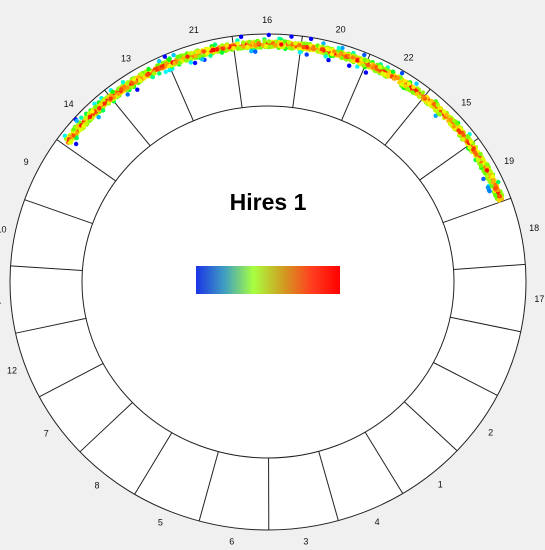 The height and width of the screenshot is (550, 545). I want to click on segment-label: 20, so click(341, 30).